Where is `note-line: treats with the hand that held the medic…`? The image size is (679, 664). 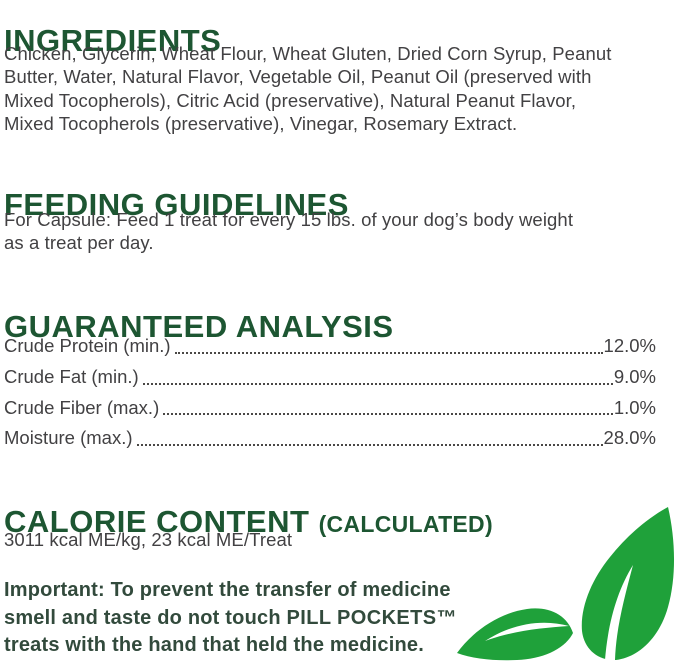
note-line: treats with the hand that held the medic… is located at coordinates (214, 645).